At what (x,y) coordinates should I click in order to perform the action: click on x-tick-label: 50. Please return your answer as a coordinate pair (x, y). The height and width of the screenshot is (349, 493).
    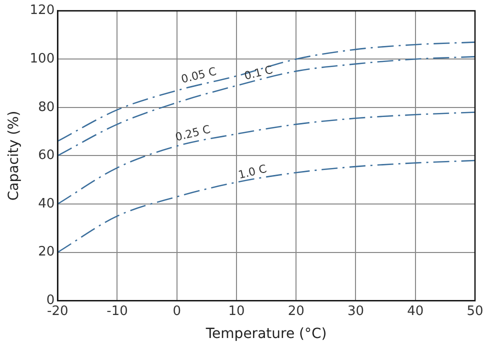
    Looking at the image, I should click on (475, 311).